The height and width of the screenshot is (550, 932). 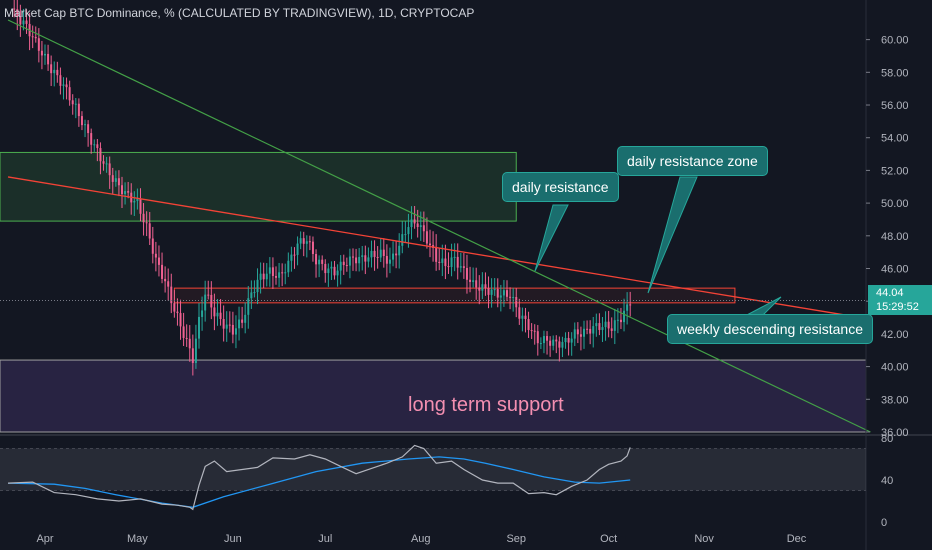 What do you see at coordinates (319, 482) in the screenshot?
I see `rsi-ma-line` at bounding box center [319, 482].